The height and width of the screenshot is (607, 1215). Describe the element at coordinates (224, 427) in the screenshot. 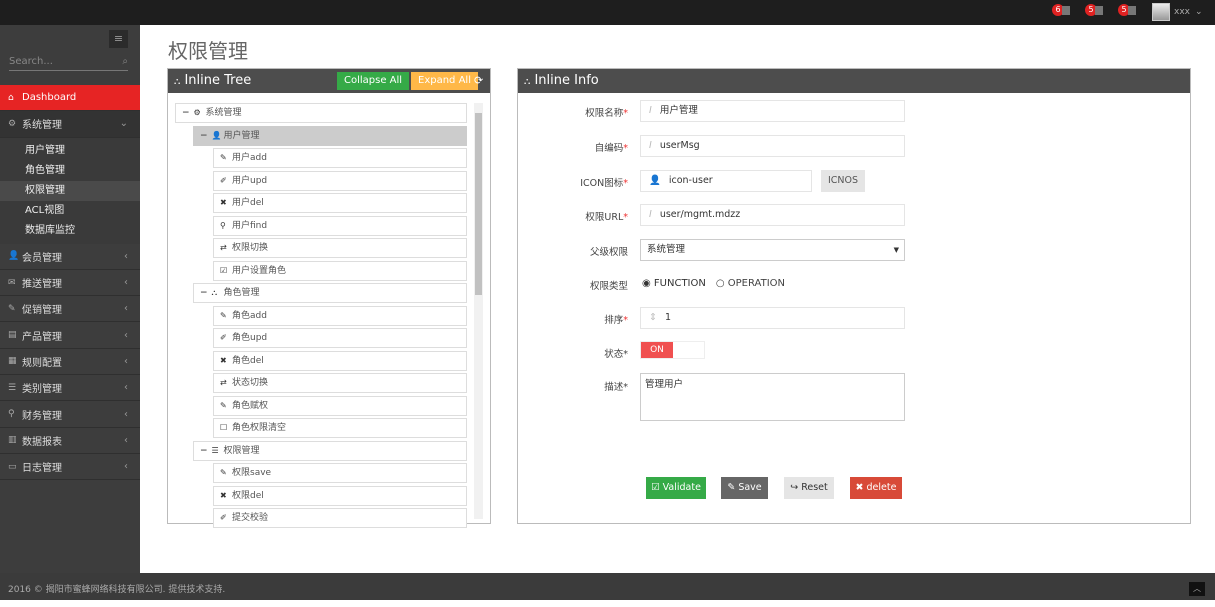

I see `square-icon: ☐` at that location.